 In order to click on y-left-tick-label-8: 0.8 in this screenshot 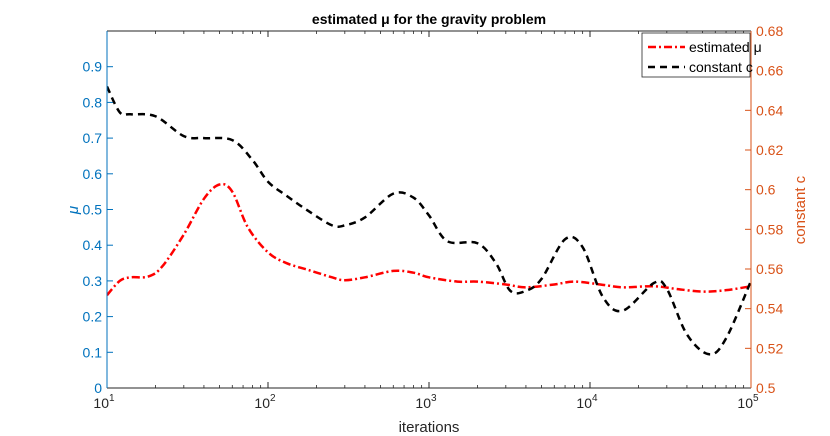, I will do `click(93, 102)`.